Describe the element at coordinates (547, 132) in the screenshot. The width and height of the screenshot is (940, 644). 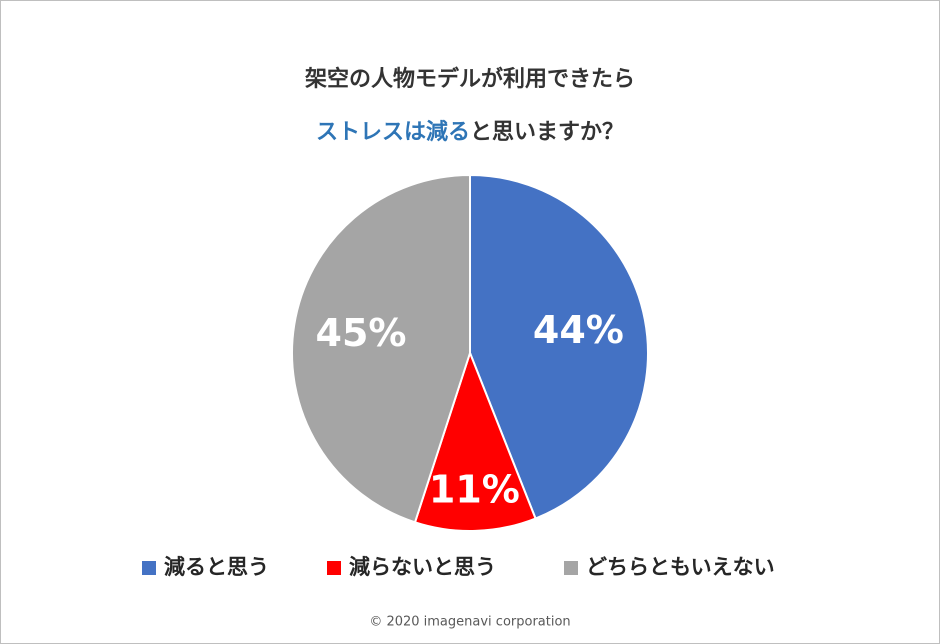
I see `subtitle-text: と思いますか？` at that location.